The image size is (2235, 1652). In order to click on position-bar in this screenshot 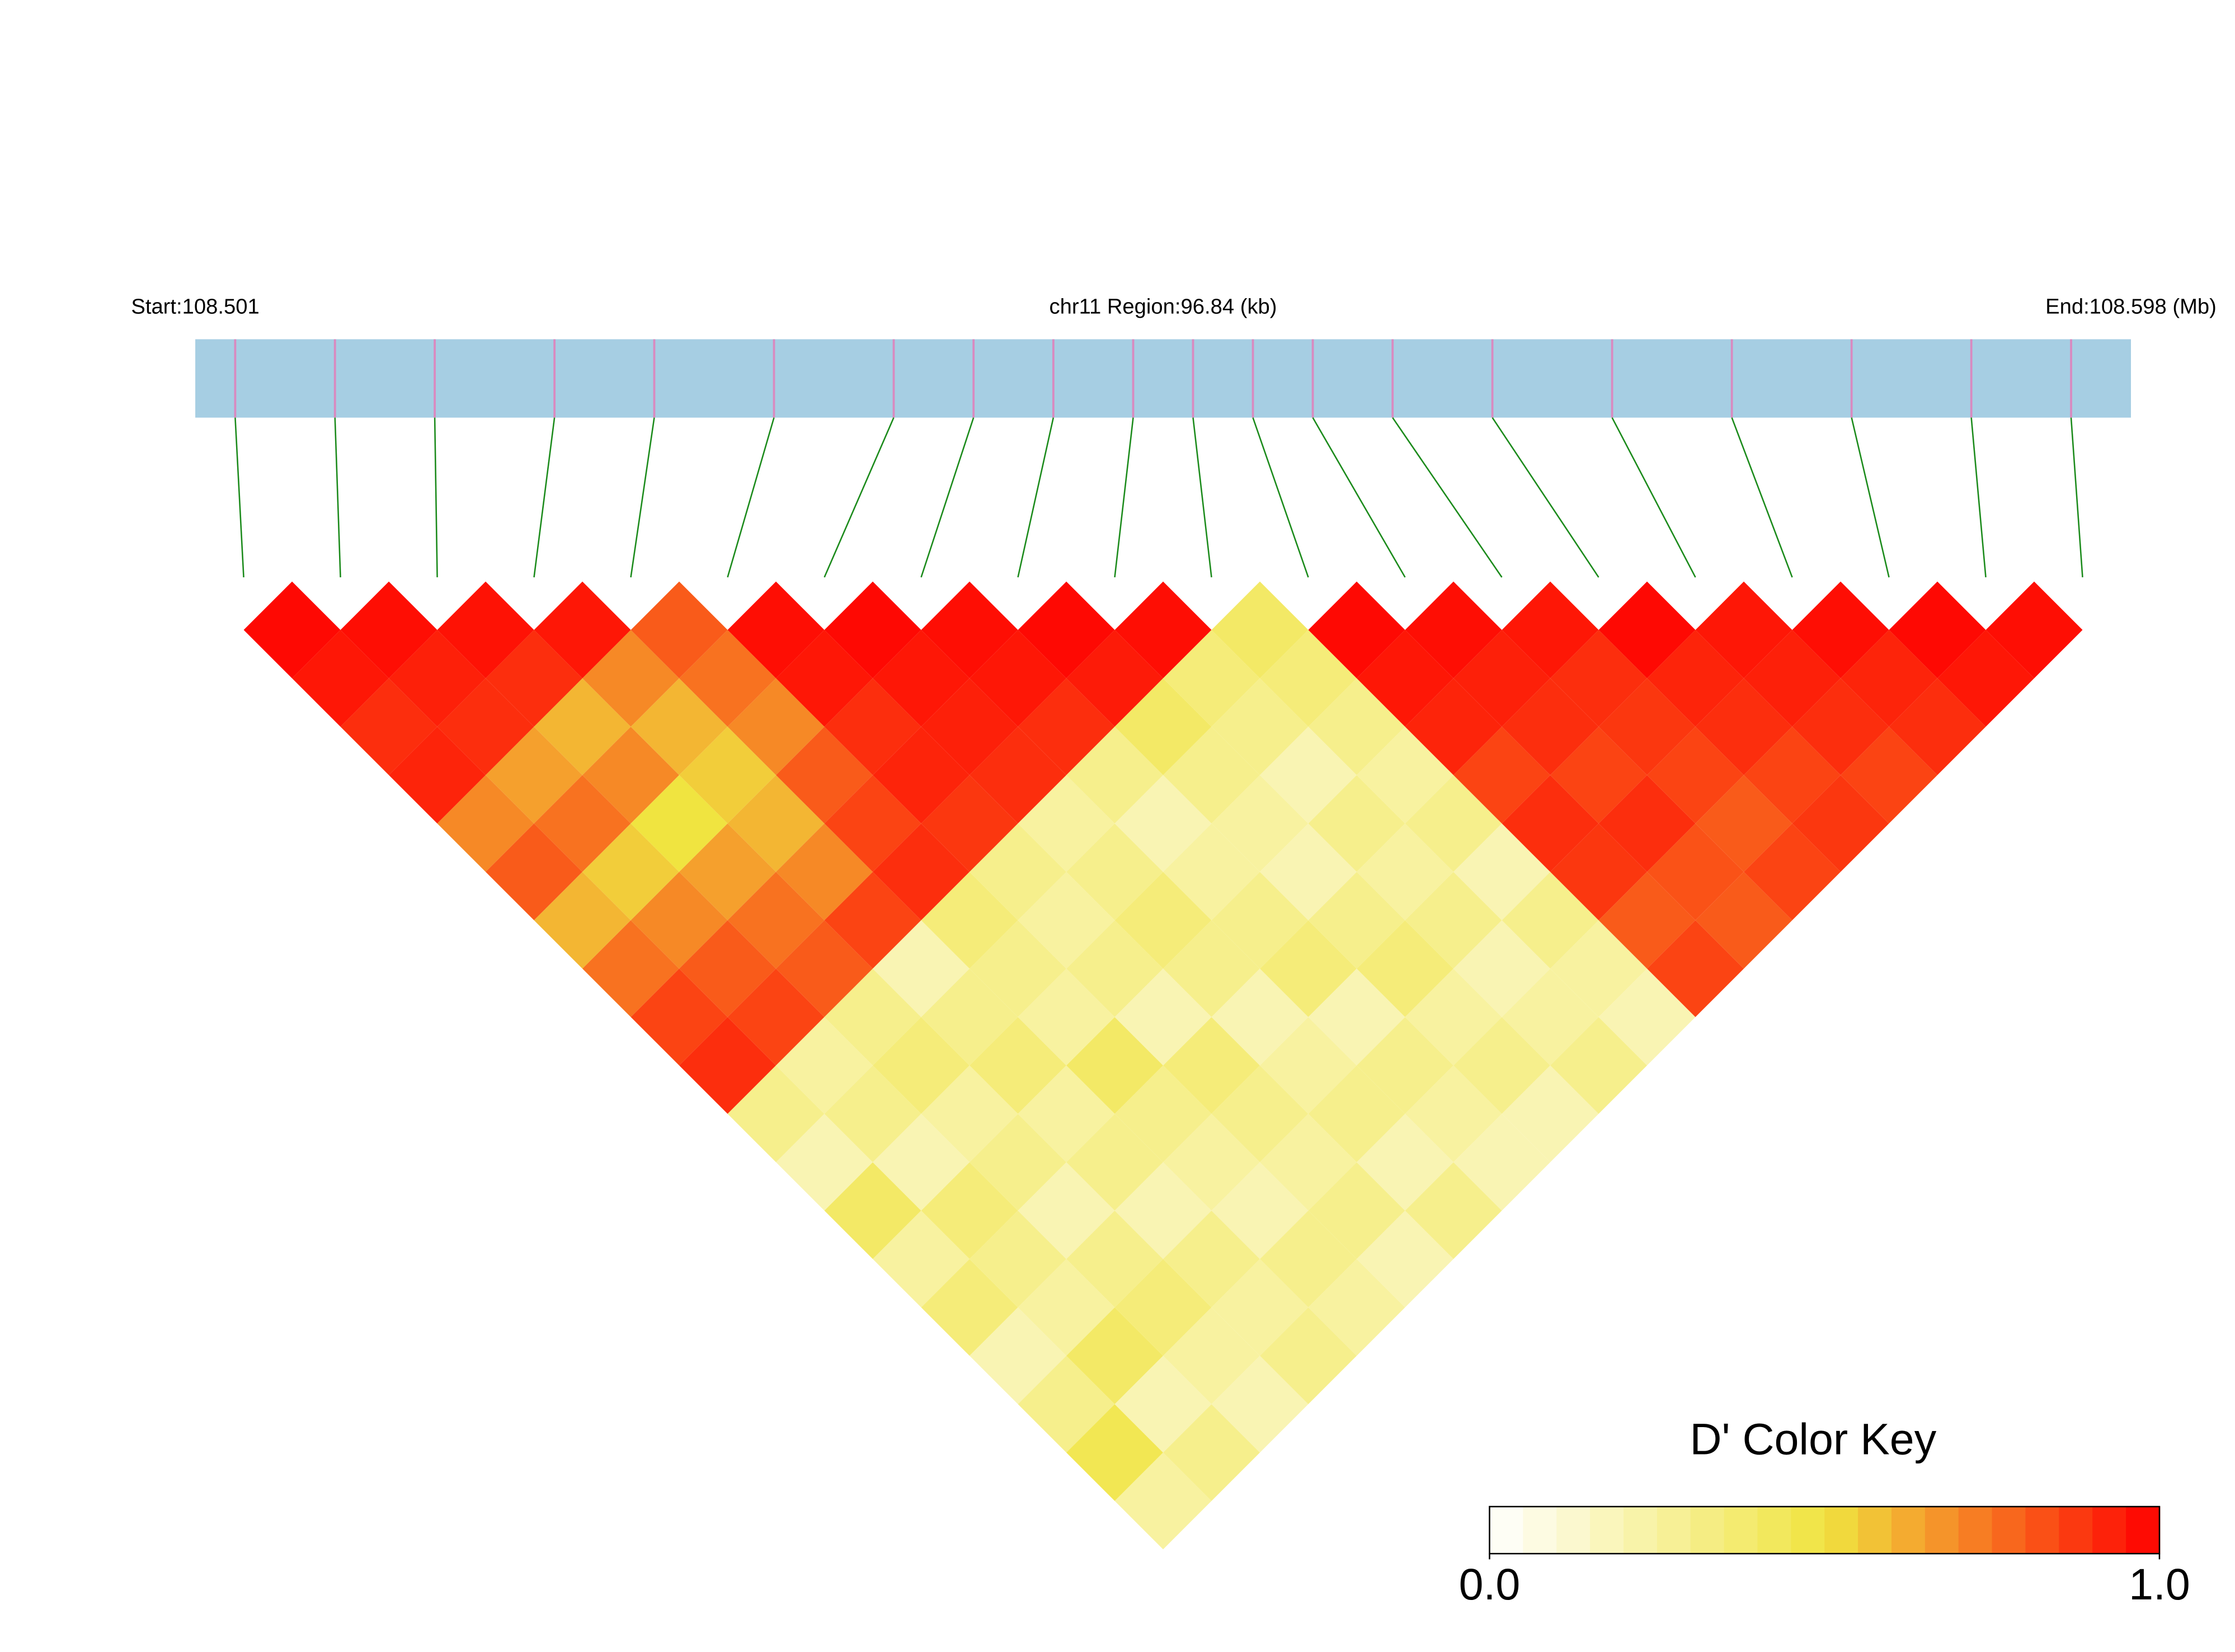, I will do `click(1163, 379)`.